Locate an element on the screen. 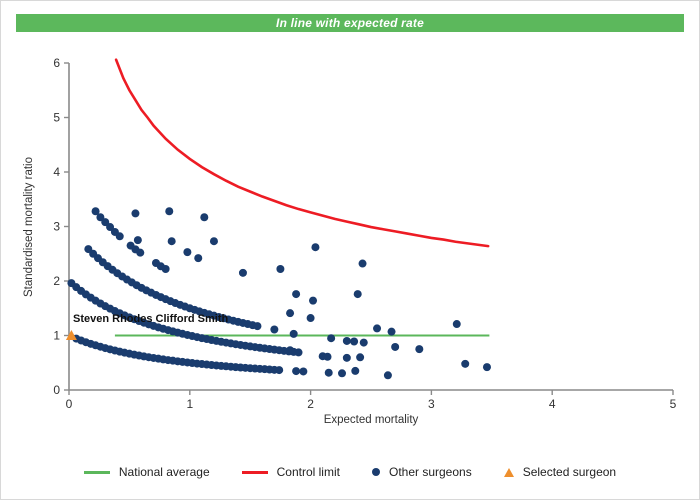  y-tick-label: 5 is located at coordinates (56, 118).